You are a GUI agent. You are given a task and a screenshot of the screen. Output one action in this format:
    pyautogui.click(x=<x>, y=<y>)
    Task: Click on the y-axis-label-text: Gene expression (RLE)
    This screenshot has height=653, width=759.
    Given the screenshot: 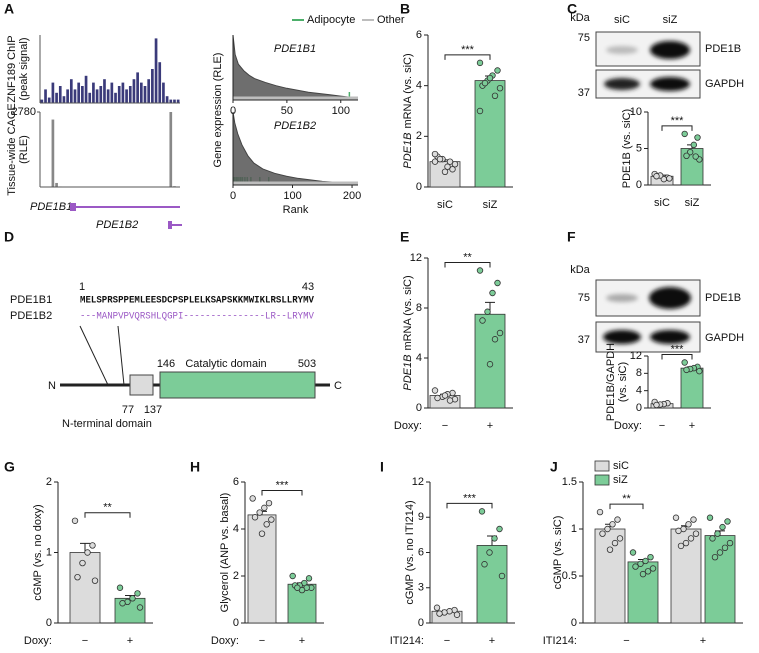 What is the action you would take?
    pyautogui.click(x=218, y=110)
    